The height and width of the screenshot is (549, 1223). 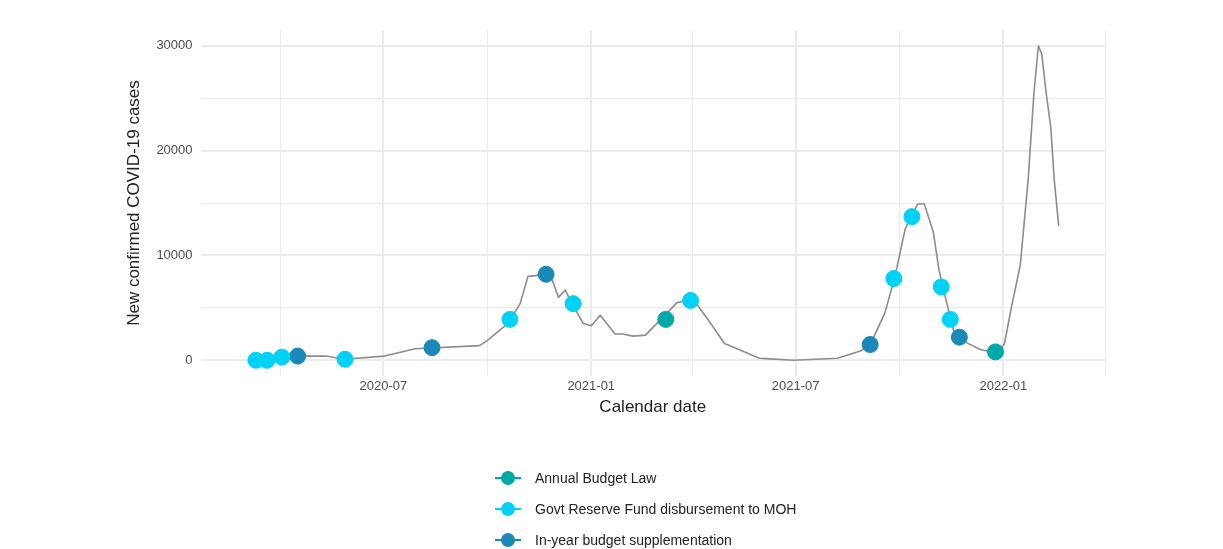 What do you see at coordinates (174, 150) in the screenshot?
I see `y-tick-label: 20000` at bounding box center [174, 150].